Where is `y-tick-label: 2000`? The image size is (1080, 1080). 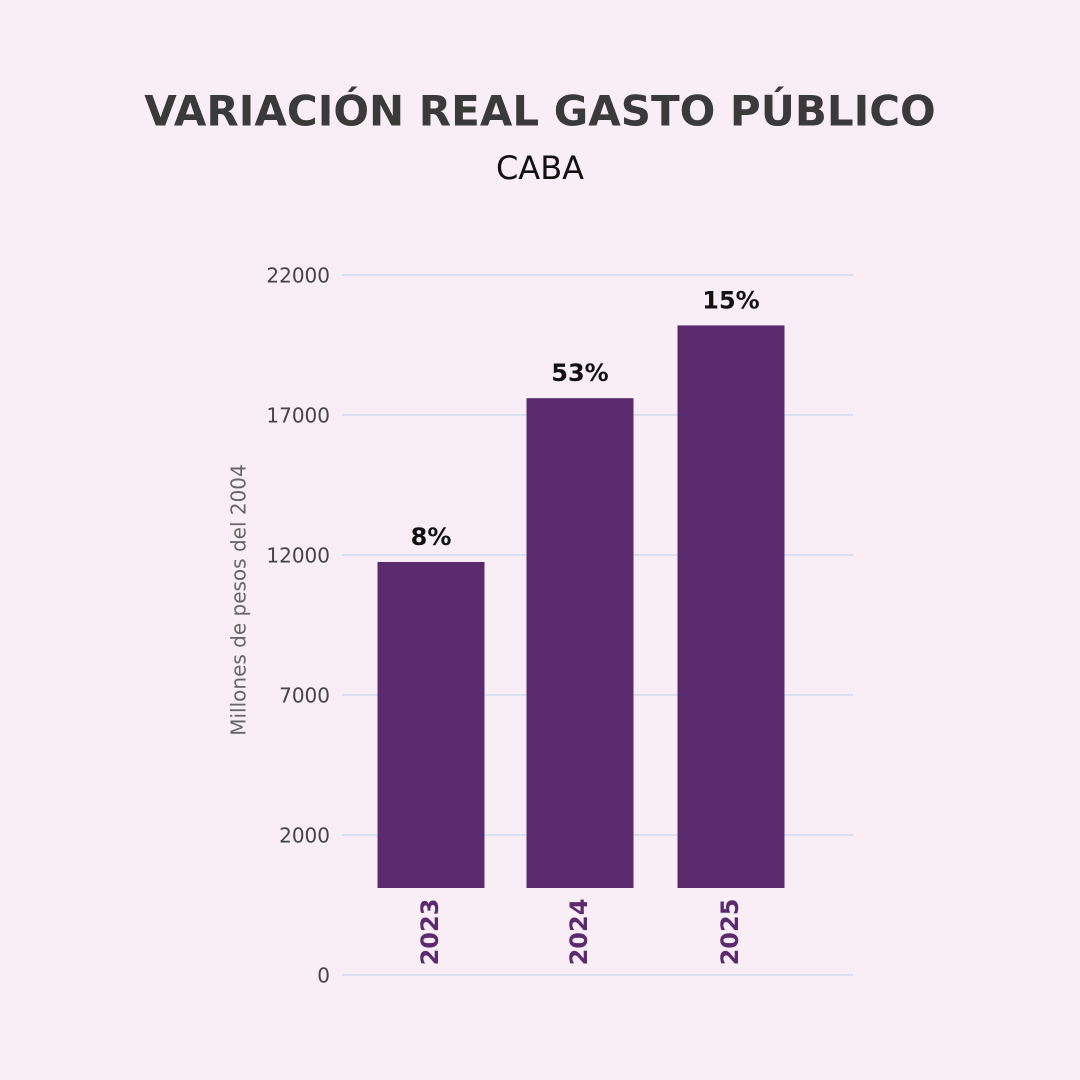
y-tick-label: 2000 is located at coordinates (304, 836).